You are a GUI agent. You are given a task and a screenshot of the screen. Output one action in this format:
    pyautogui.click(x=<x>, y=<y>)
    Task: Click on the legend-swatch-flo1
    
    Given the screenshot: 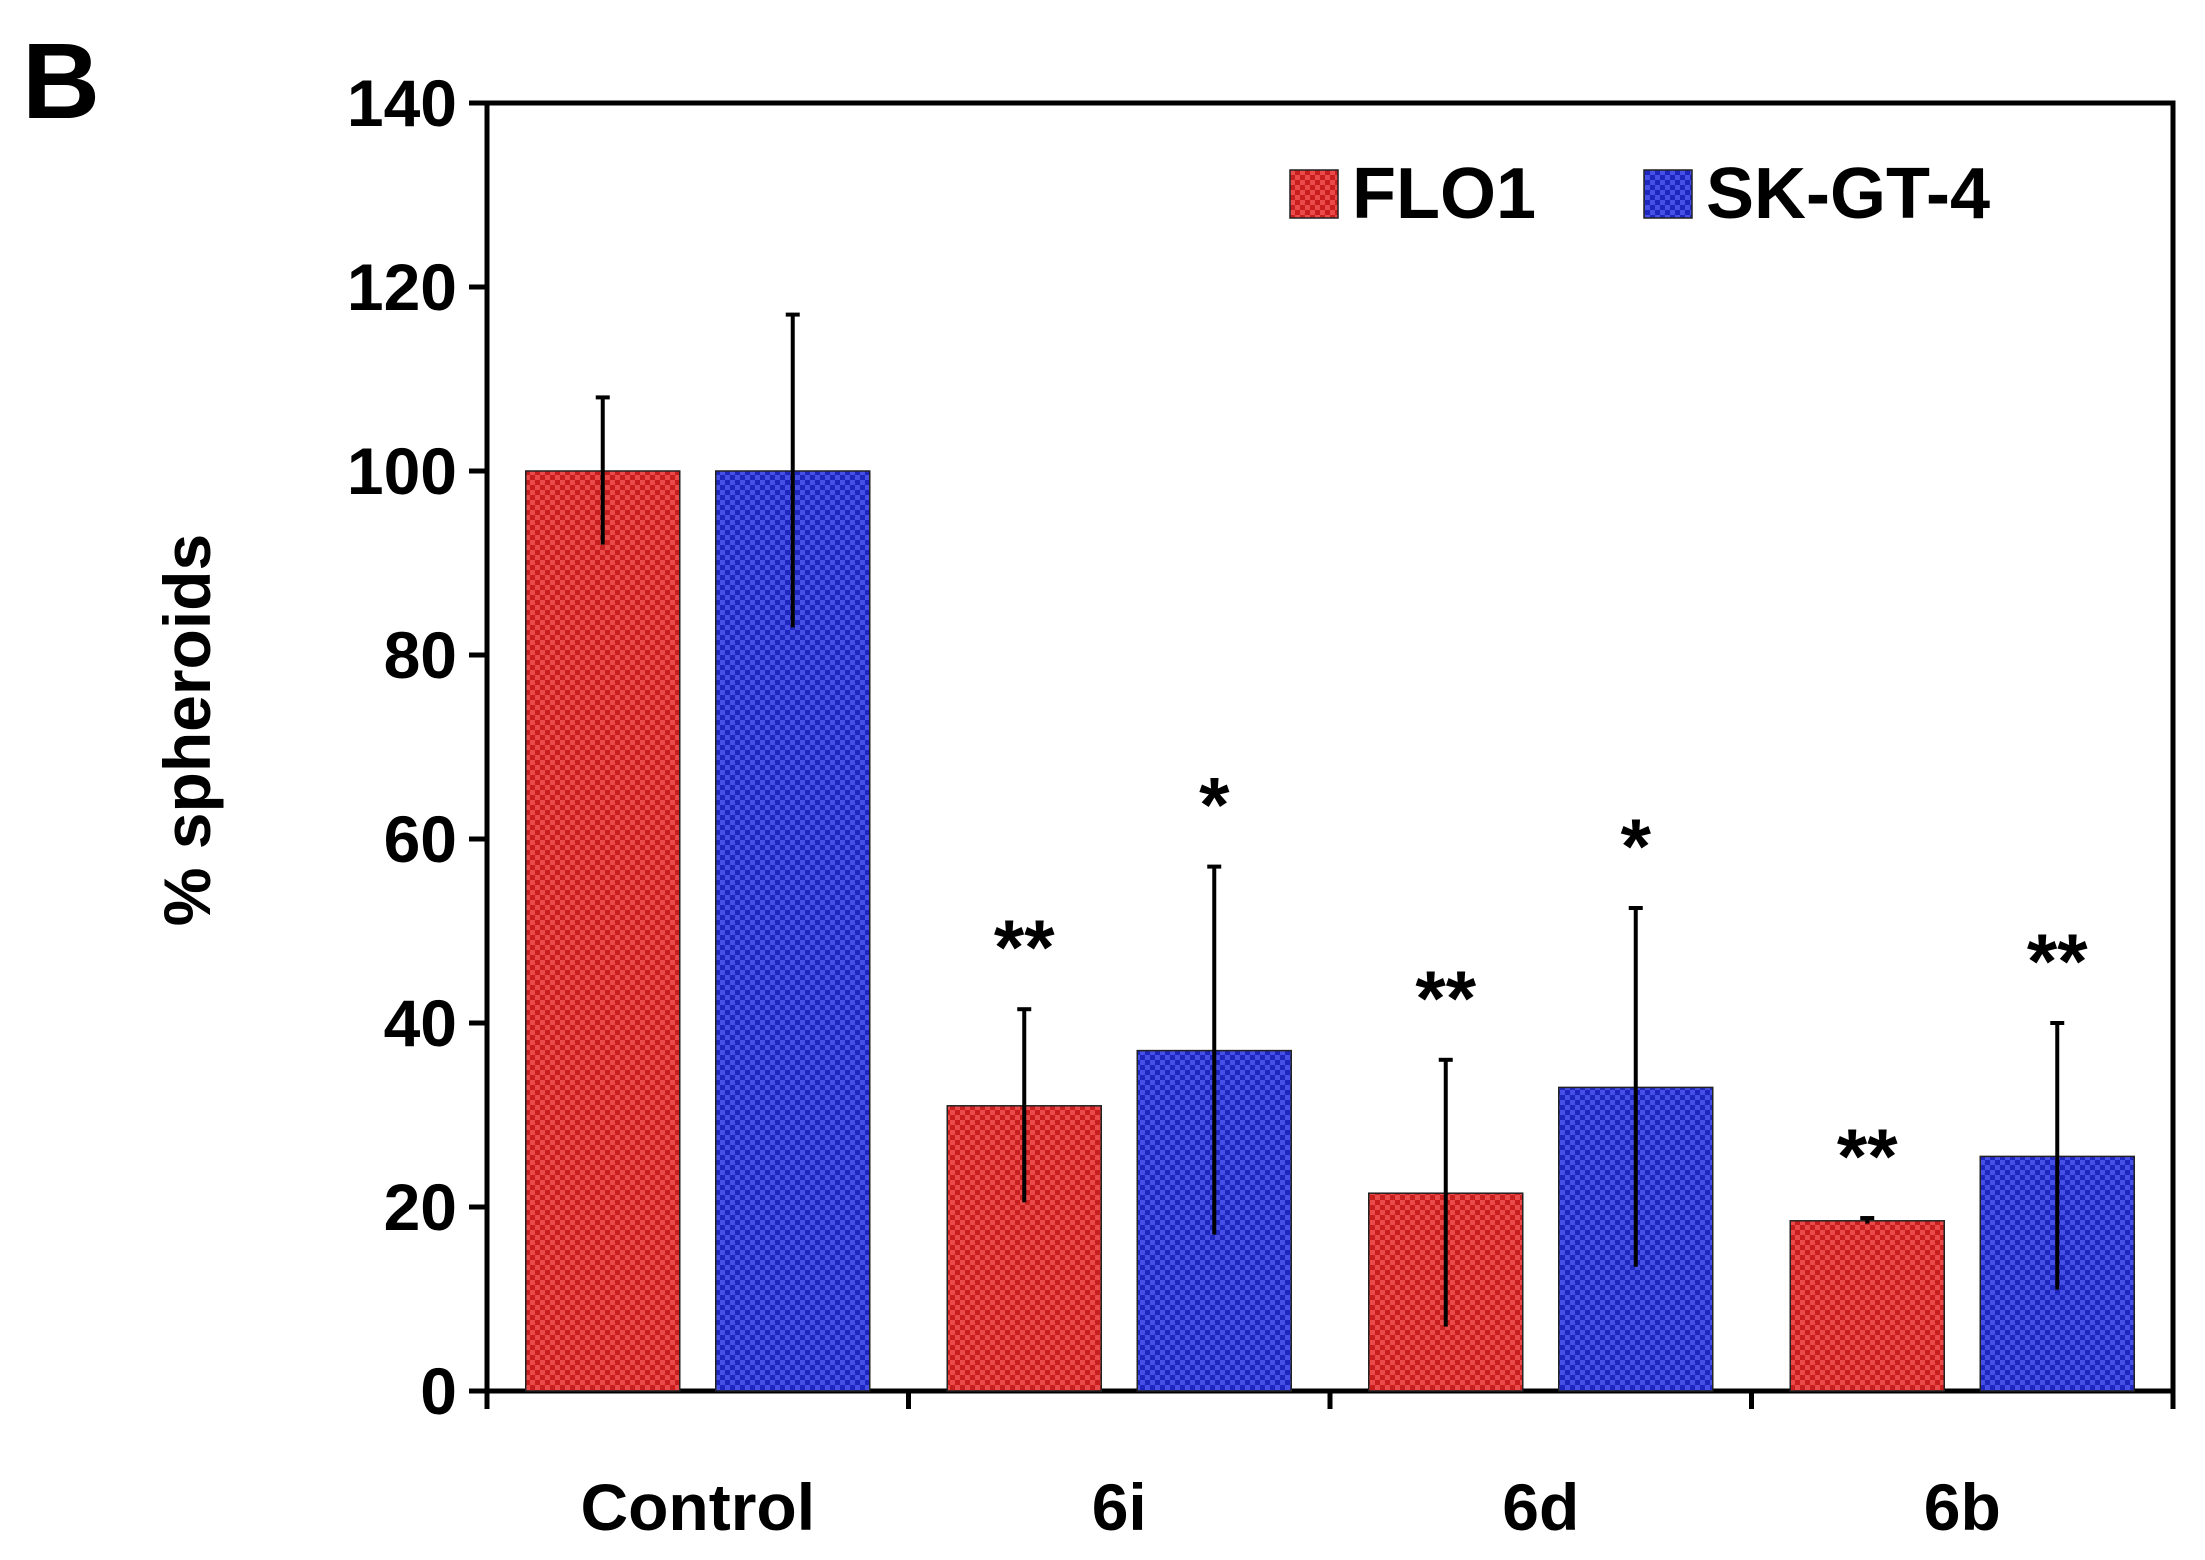 What is the action you would take?
    pyautogui.click(x=1314, y=194)
    